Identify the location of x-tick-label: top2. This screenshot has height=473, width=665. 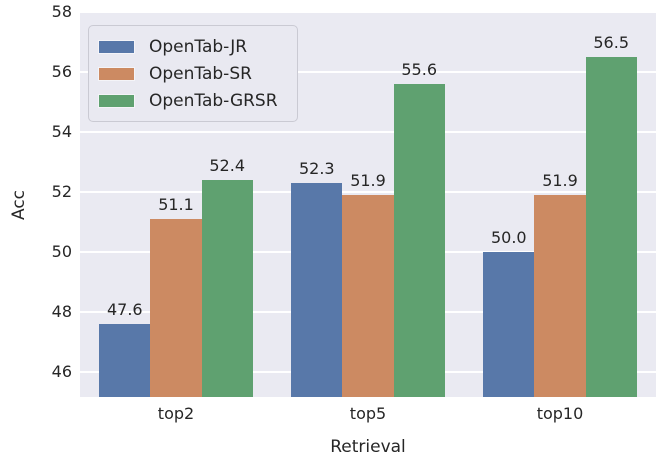
(176, 413).